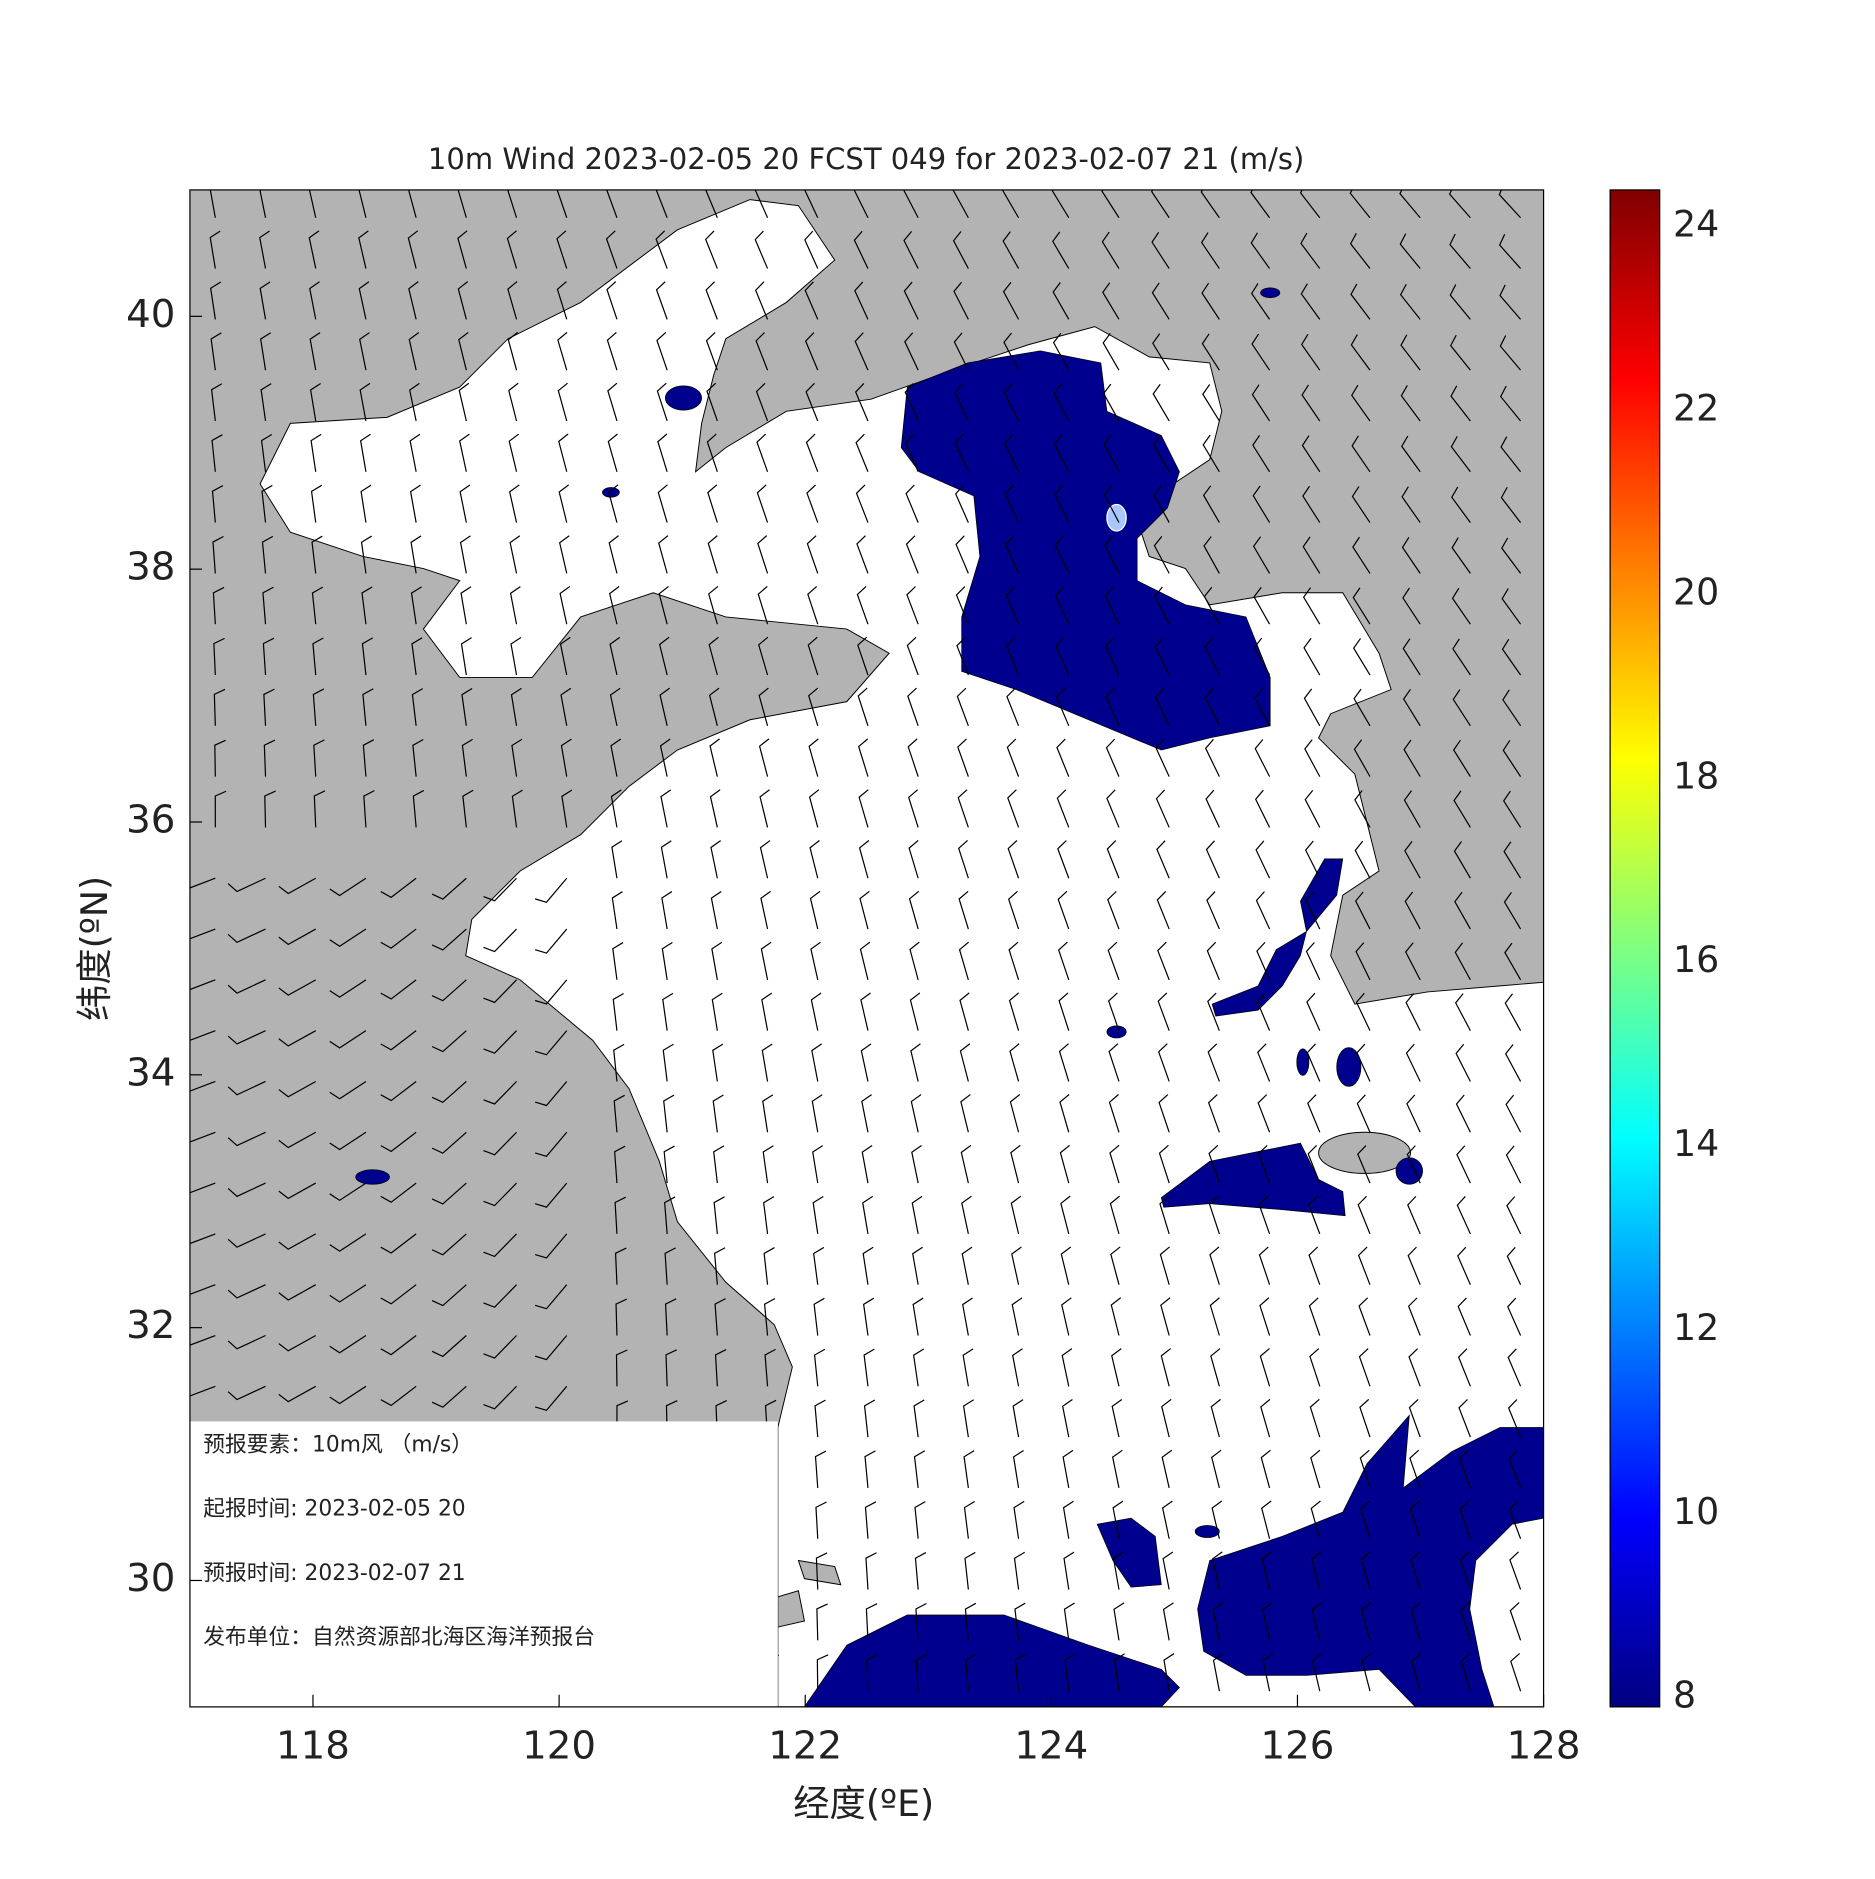 The image size is (1875, 1879). What do you see at coordinates (1696, 408) in the screenshot?
I see `colorbar-tick-label: 22` at bounding box center [1696, 408].